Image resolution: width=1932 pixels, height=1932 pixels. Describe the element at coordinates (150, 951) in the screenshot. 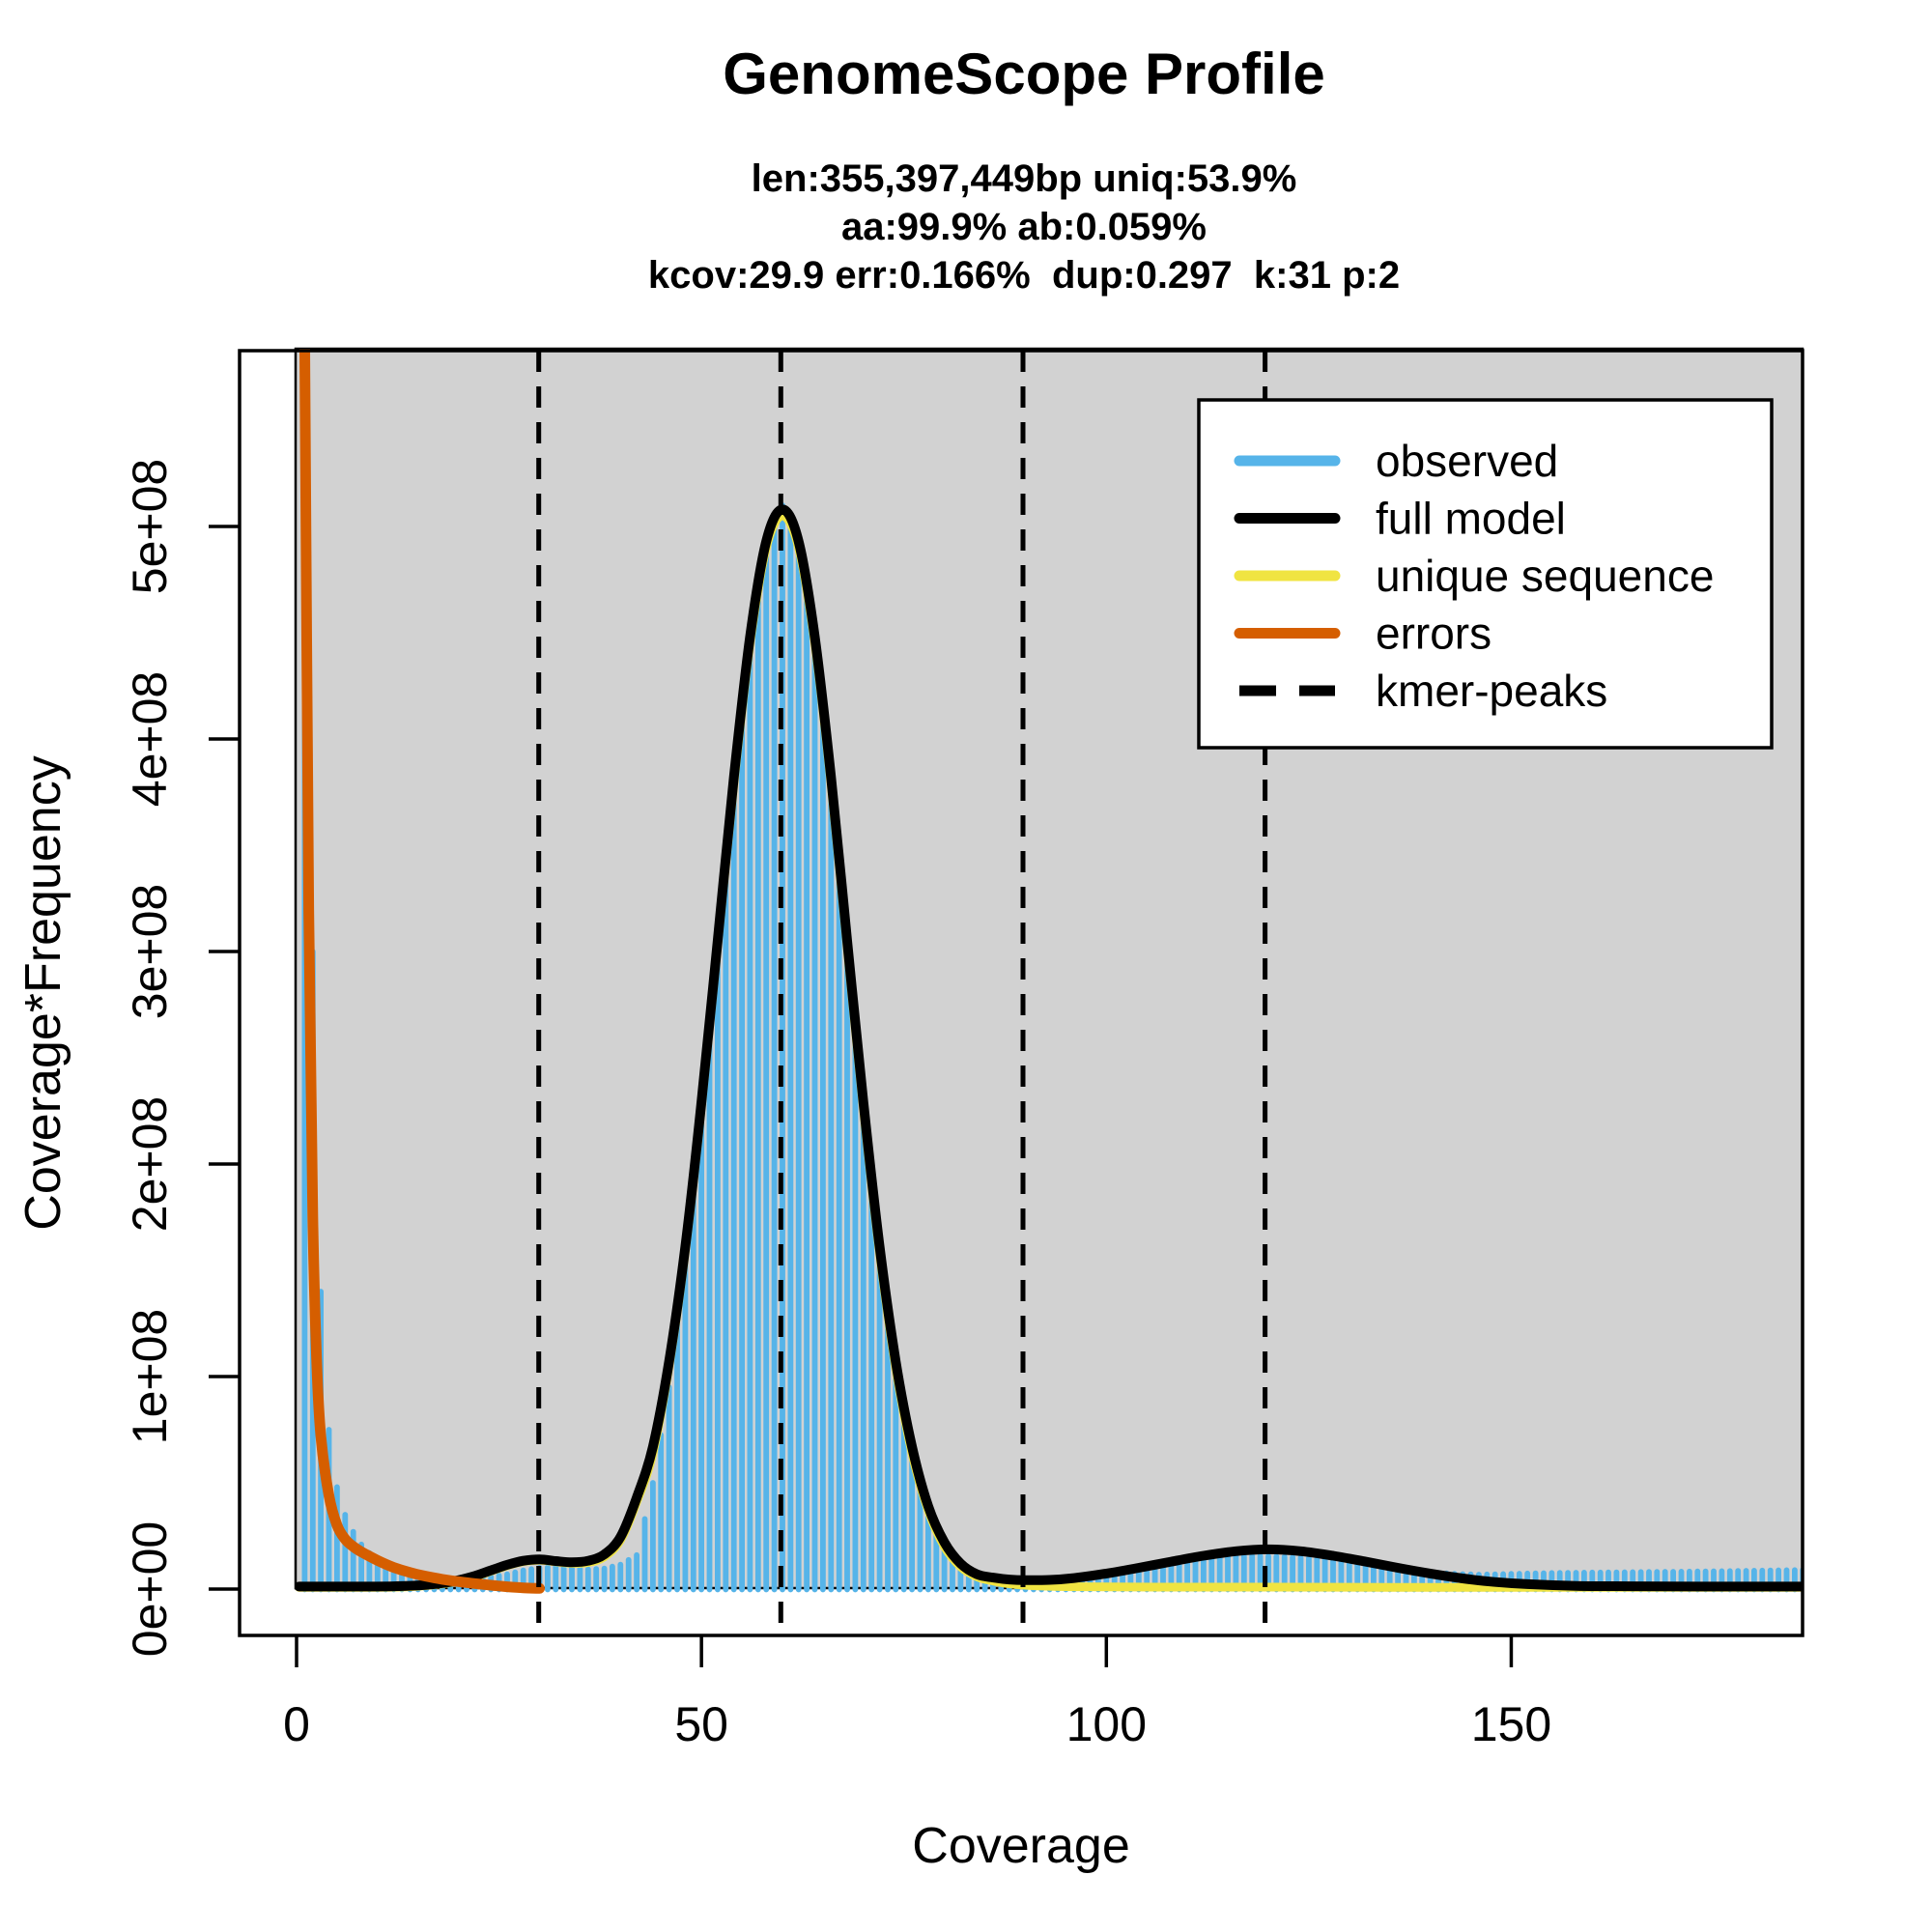

I see `y-tick-label: 3e+08` at that location.